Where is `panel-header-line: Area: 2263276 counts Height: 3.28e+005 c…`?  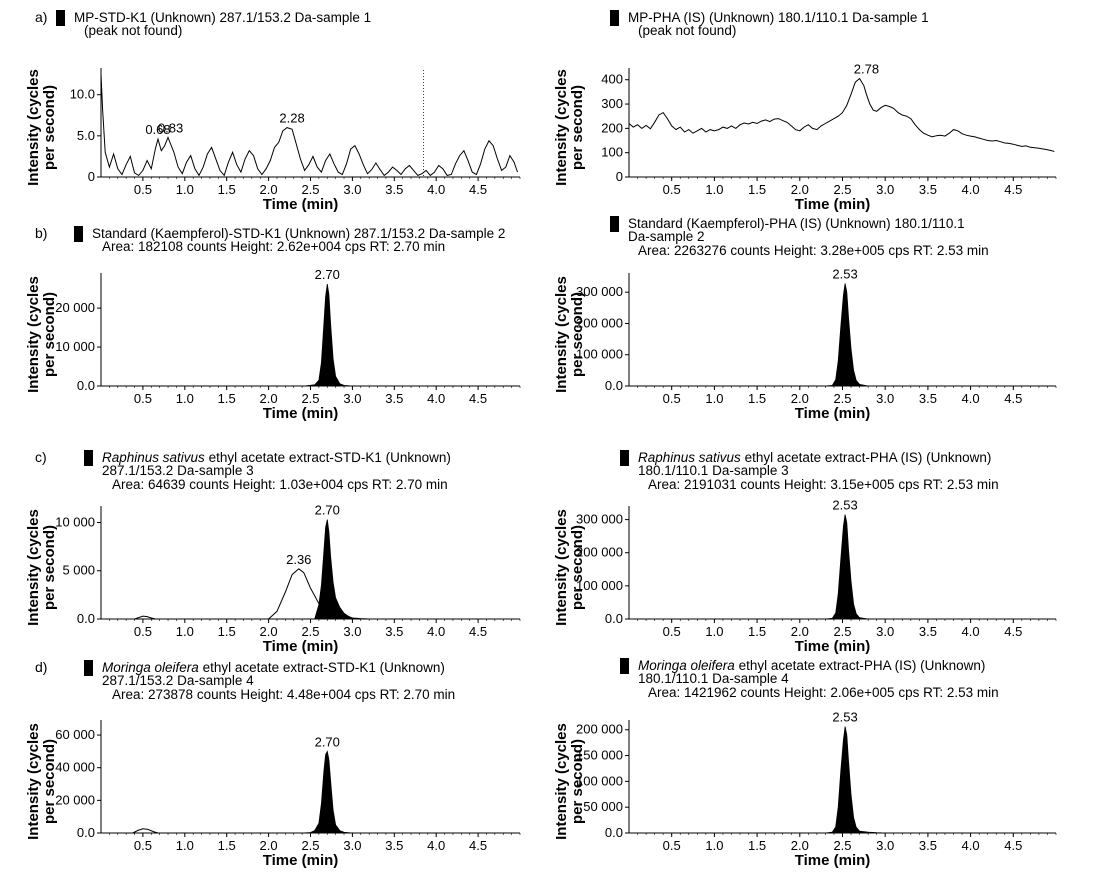
panel-header-line: Area: 2263276 counts Height: 3.28e+005 c… is located at coordinates (813, 250).